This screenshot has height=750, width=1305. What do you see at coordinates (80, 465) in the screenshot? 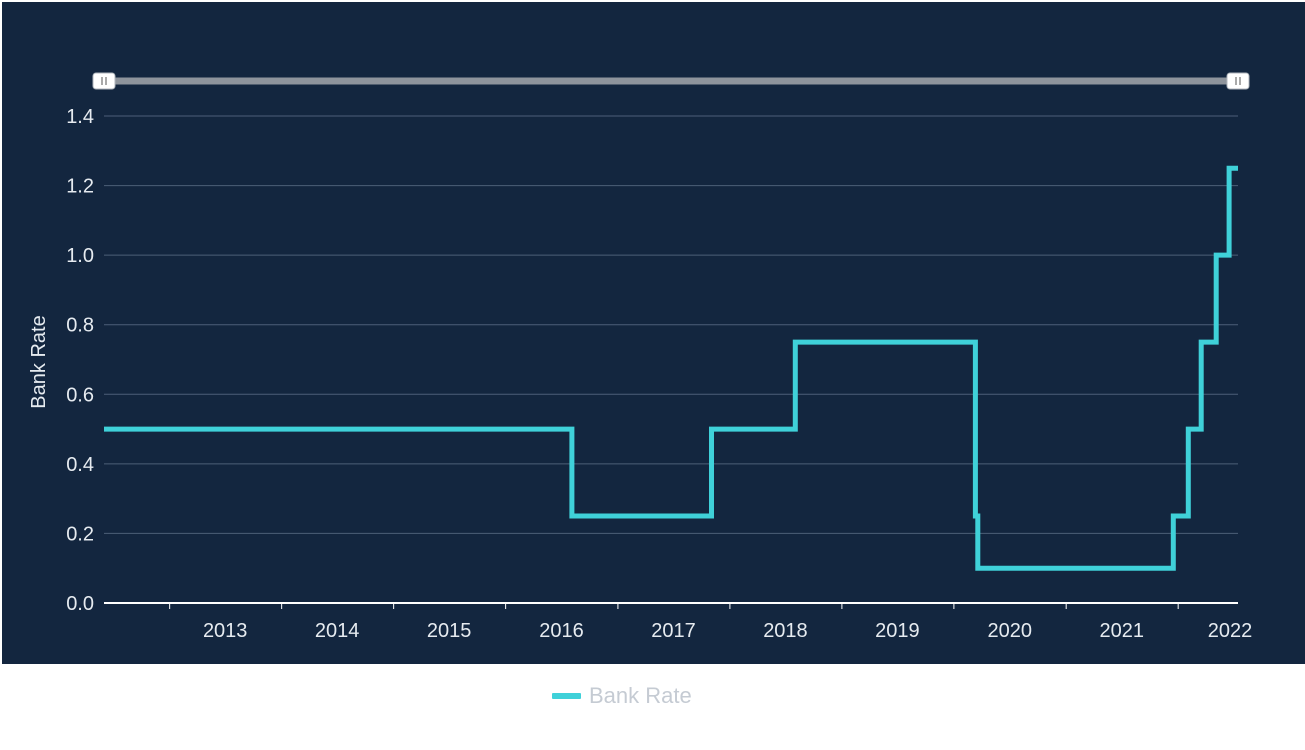
I see `y-tick-label: 0.4` at bounding box center [80, 465].